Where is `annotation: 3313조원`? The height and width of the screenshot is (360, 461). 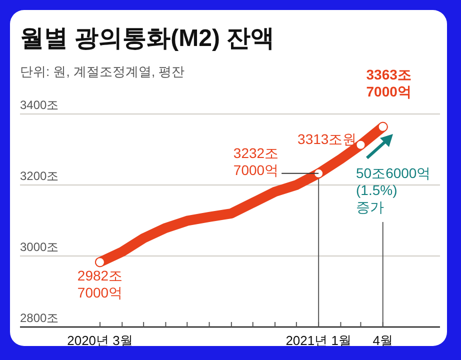 annotation: 3313조원 is located at coordinates (327, 138).